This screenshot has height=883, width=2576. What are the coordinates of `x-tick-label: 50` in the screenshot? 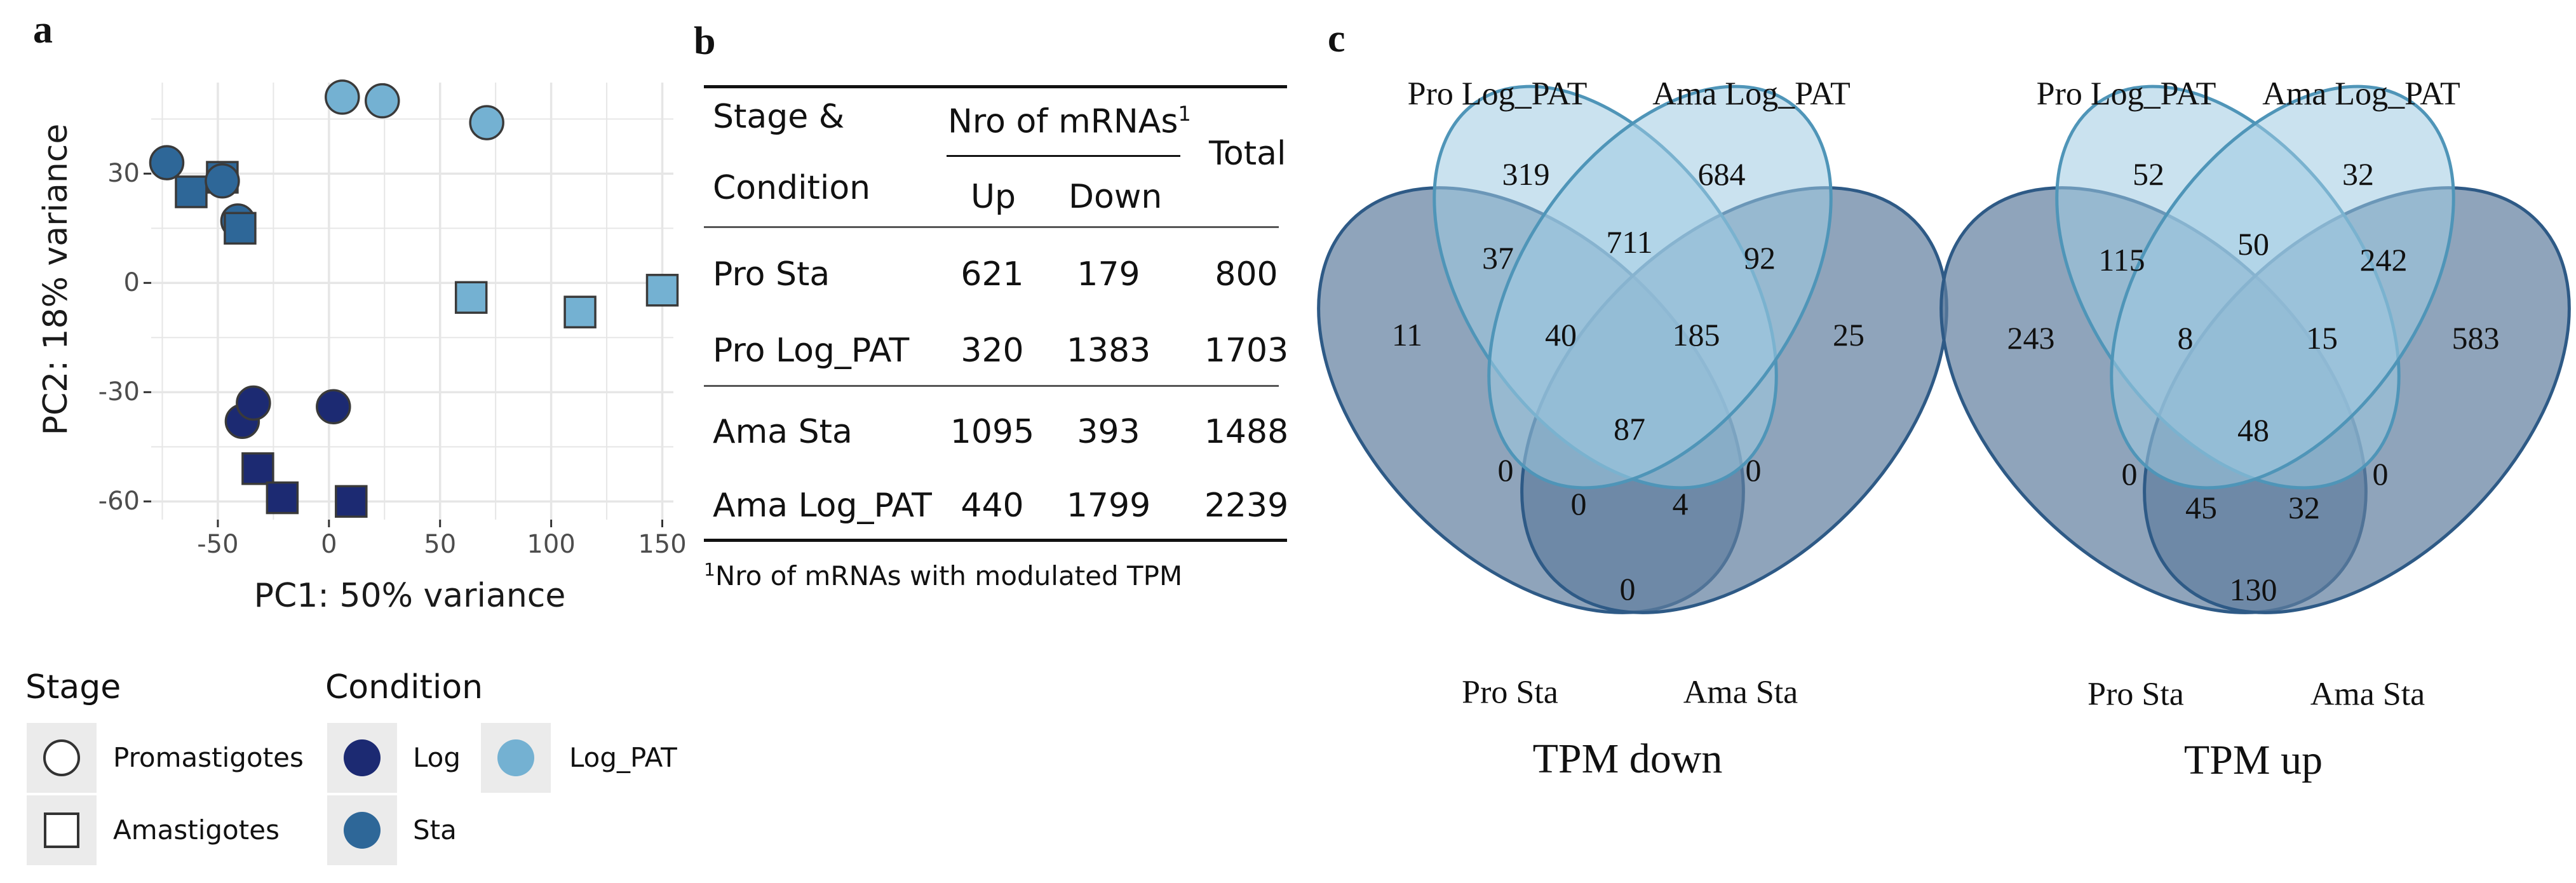 It's located at (440, 544).